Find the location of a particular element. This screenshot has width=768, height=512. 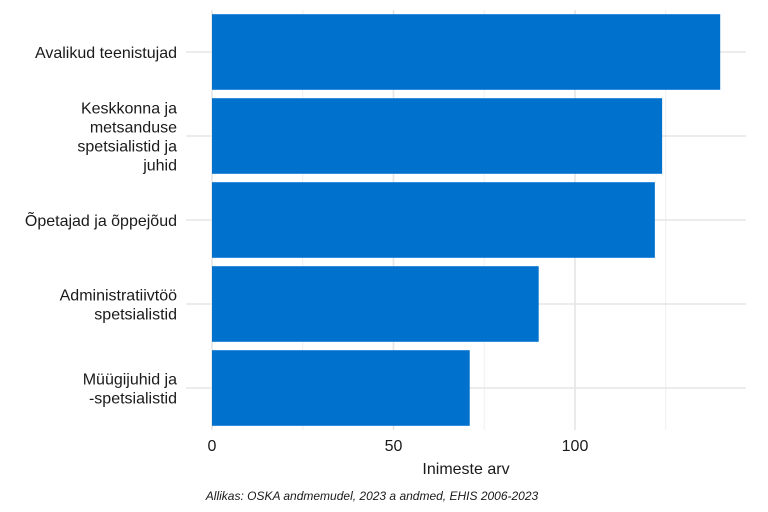

x-tick-label: 100 is located at coordinates (575, 446).